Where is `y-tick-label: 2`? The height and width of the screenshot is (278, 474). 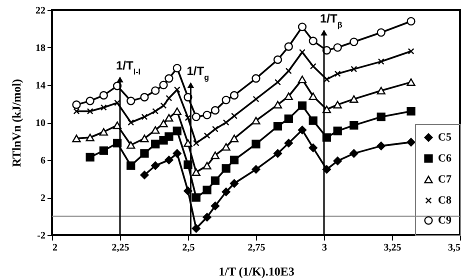 y-tick-label: 2 is located at coordinates (43, 198).